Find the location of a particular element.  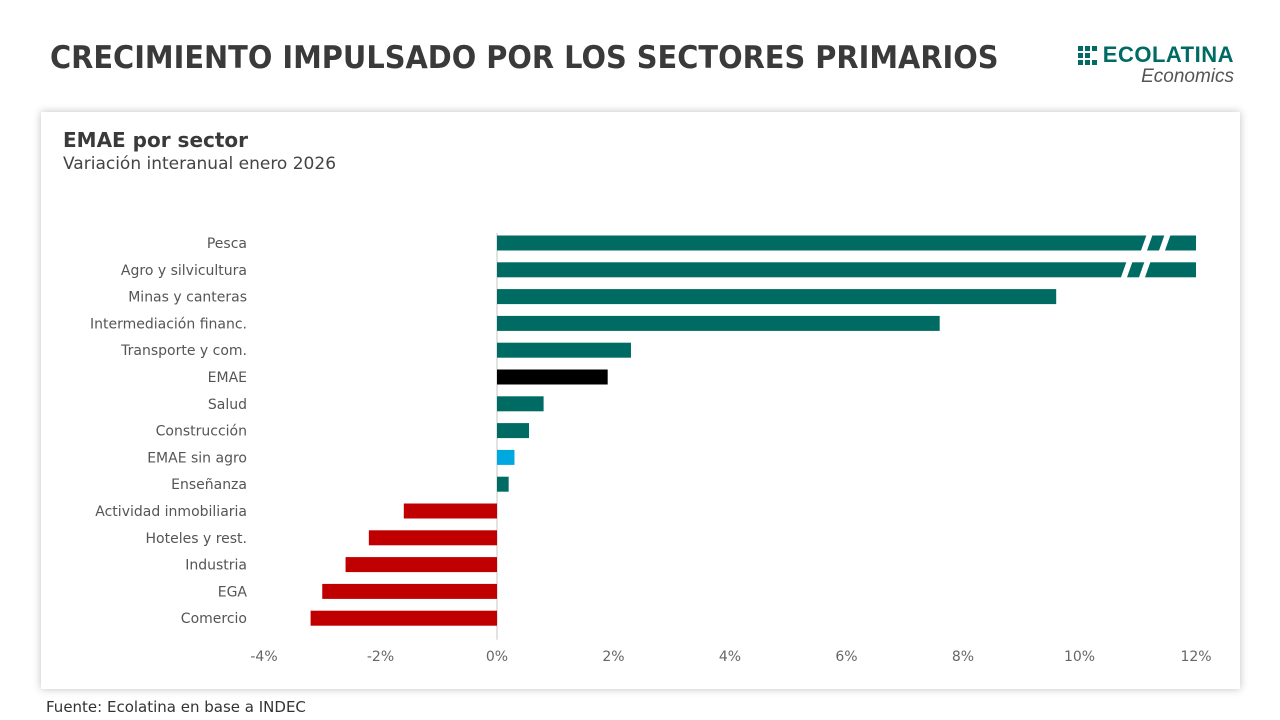

category-label: Salud is located at coordinates (227, 405).